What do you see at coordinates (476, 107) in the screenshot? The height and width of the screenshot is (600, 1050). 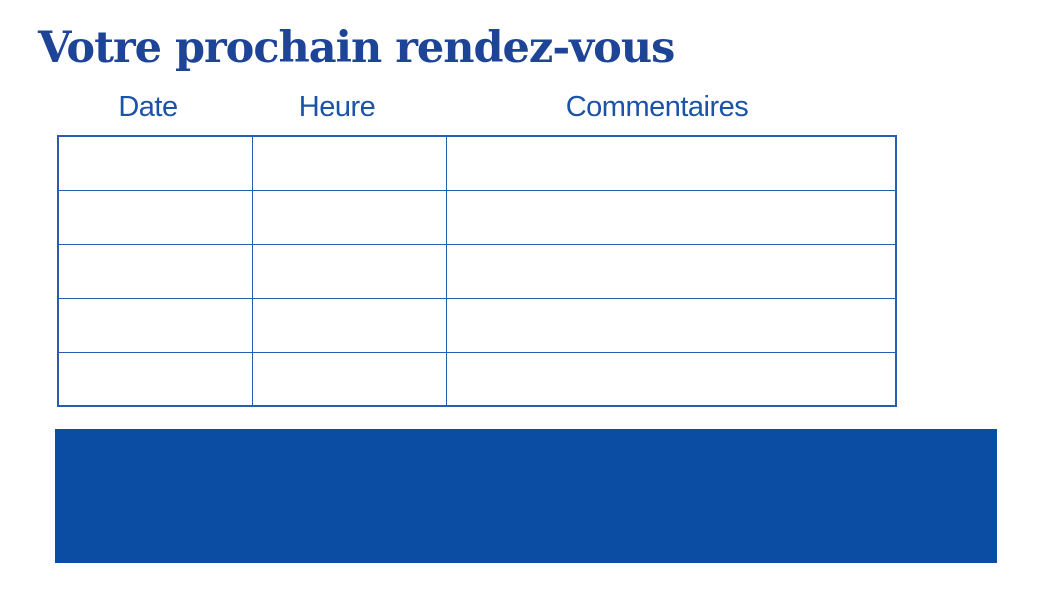 I see `table-header-row: Date Heure Commentaires` at bounding box center [476, 107].